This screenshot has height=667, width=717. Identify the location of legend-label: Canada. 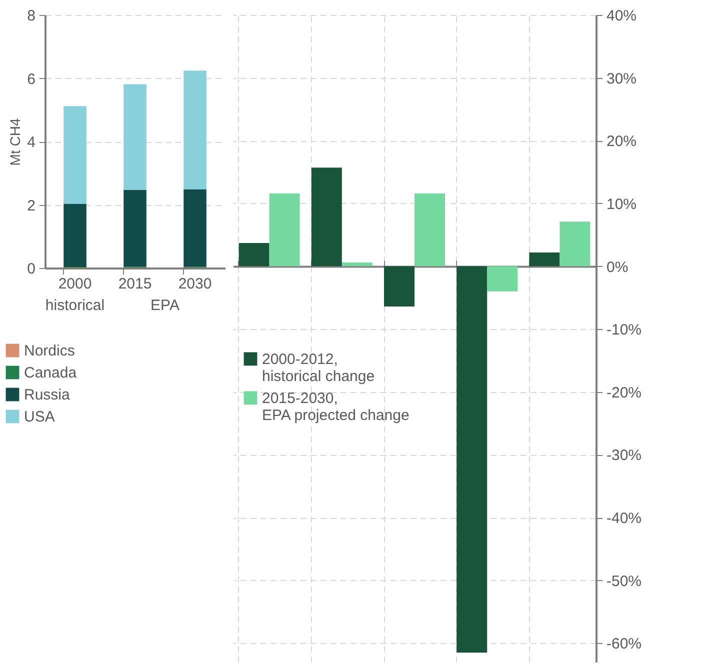
(51, 373).